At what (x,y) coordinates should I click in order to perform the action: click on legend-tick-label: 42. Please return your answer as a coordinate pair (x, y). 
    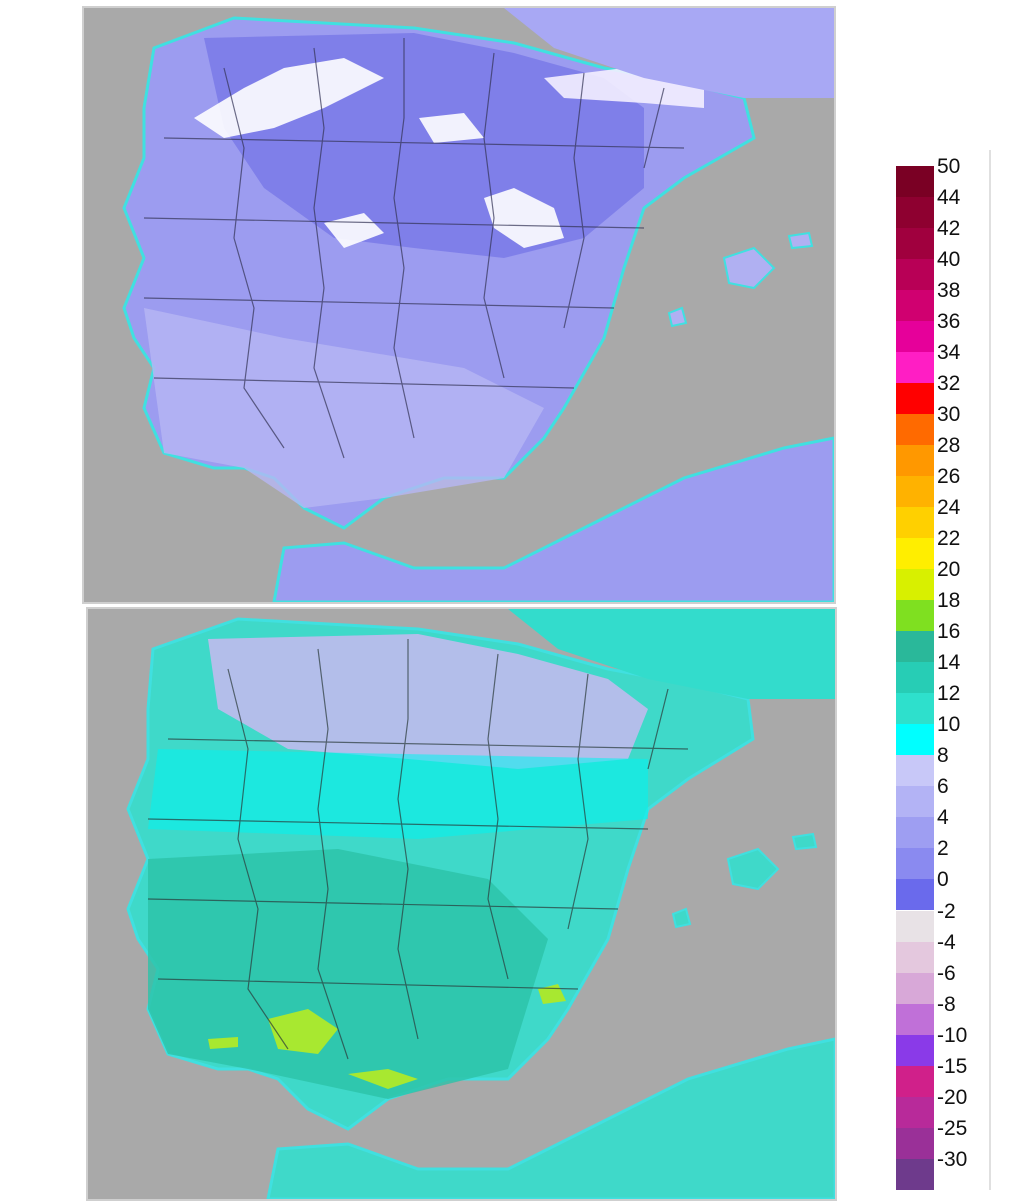
    Looking at the image, I should click on (949, 228).